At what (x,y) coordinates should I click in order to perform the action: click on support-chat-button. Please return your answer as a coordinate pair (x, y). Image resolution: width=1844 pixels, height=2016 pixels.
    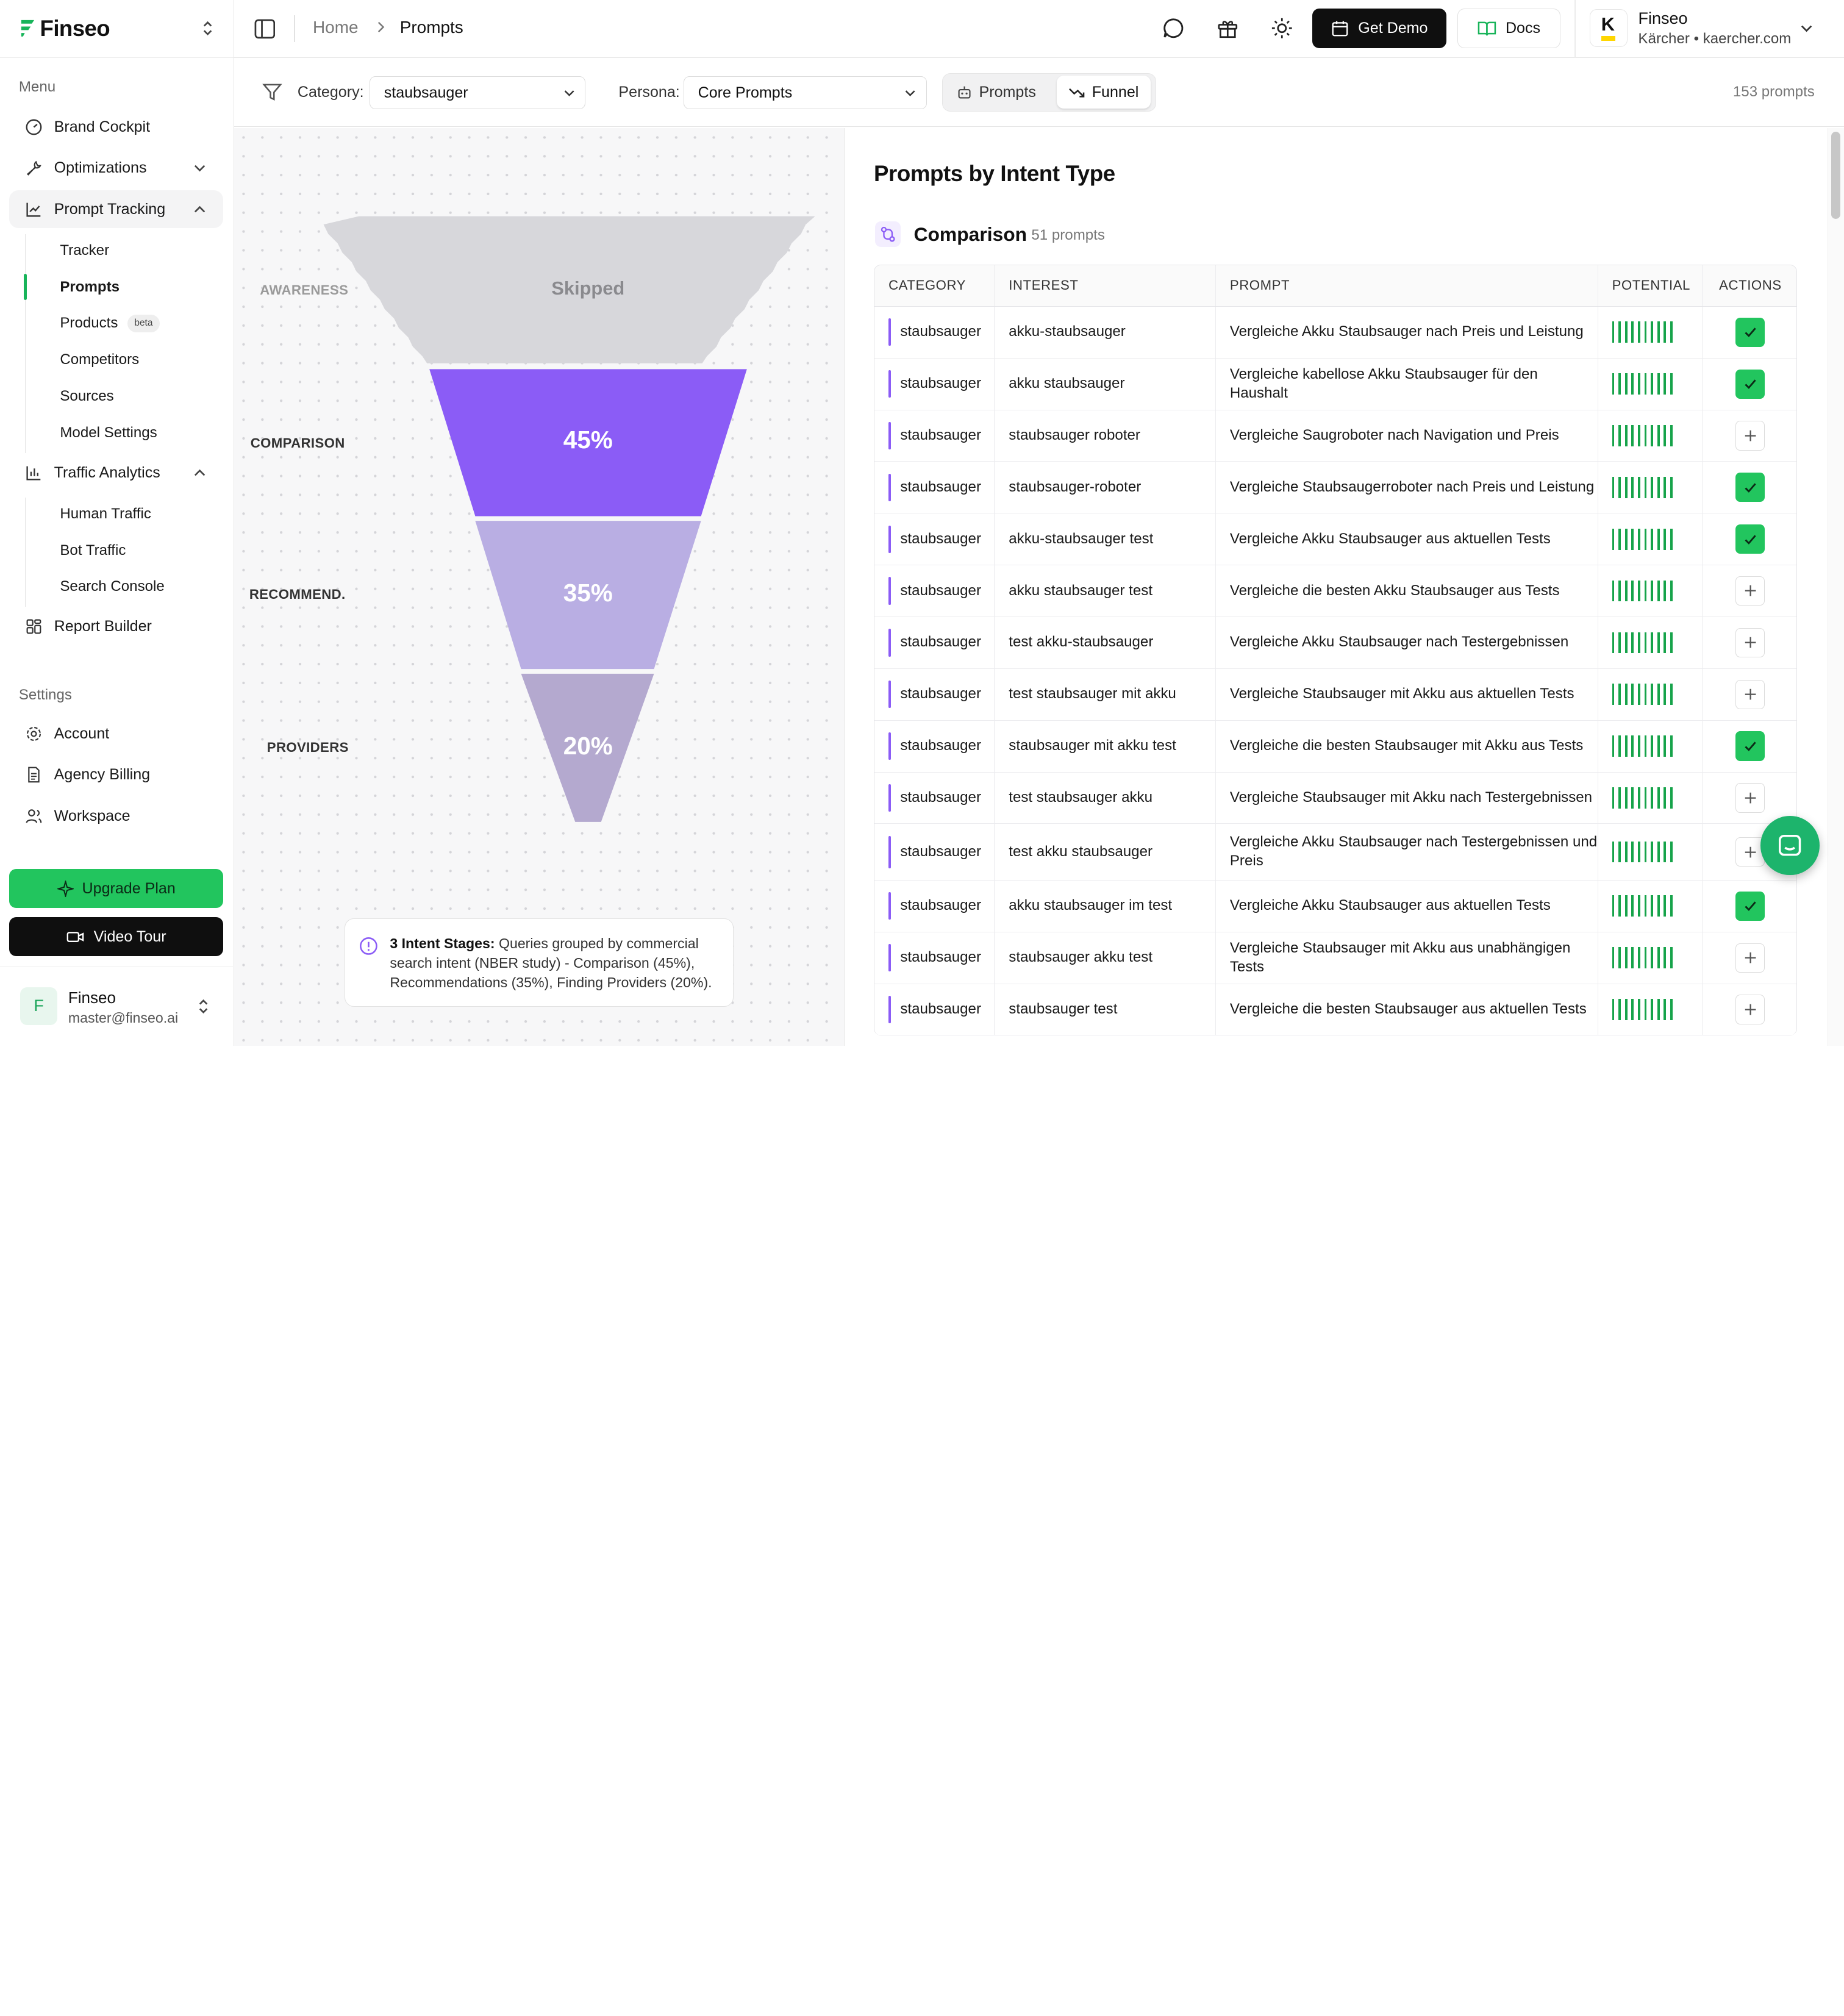
    Looking at the image, I should click on (1790, 845).